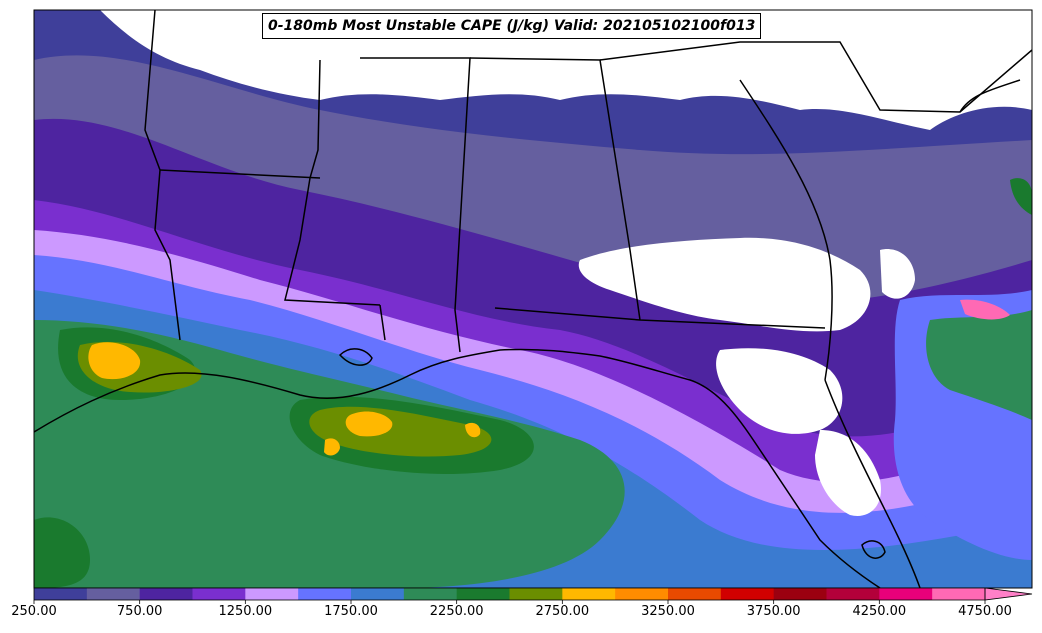 Image resolution: width=1042 pixels, height=633 pixels. I want to click on ar-la-border, so click(332, 182).